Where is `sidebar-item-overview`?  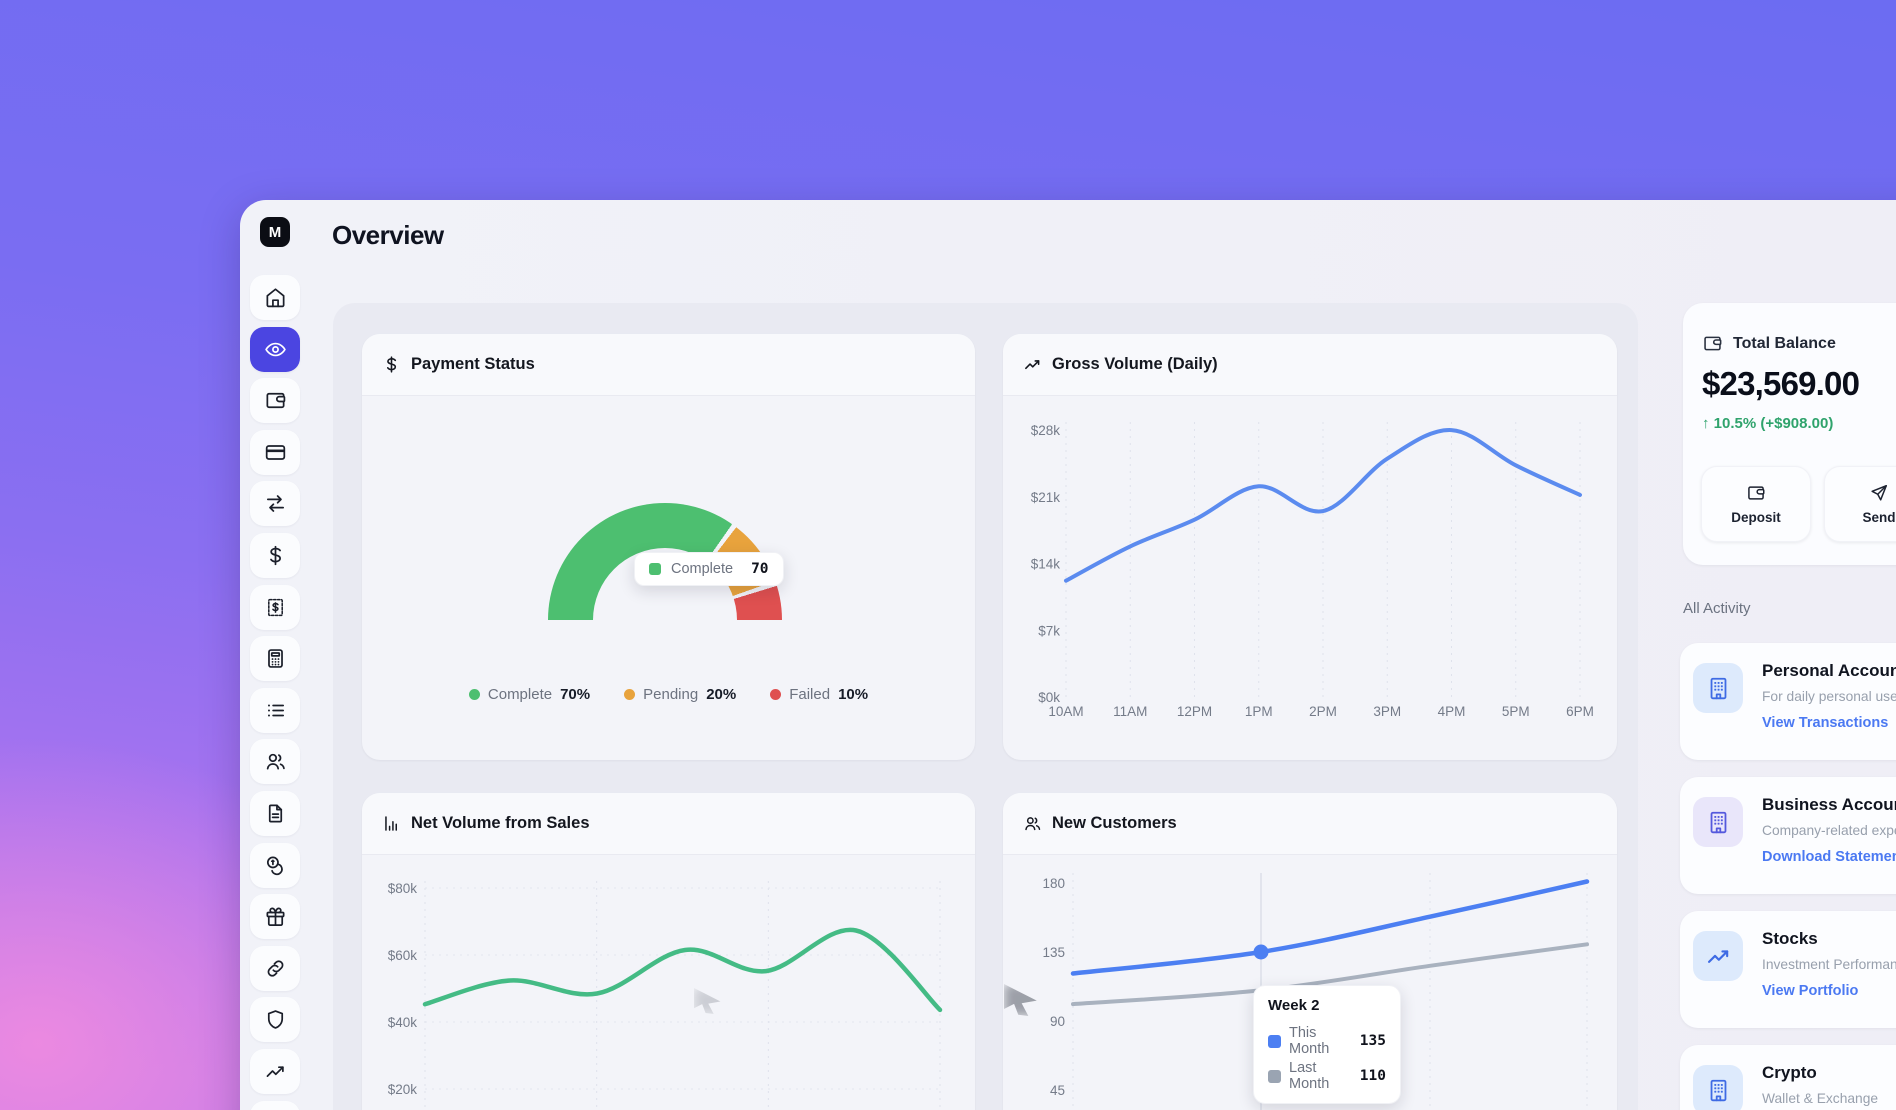 sidebar-item-overview is located at coordinates (275, 349).